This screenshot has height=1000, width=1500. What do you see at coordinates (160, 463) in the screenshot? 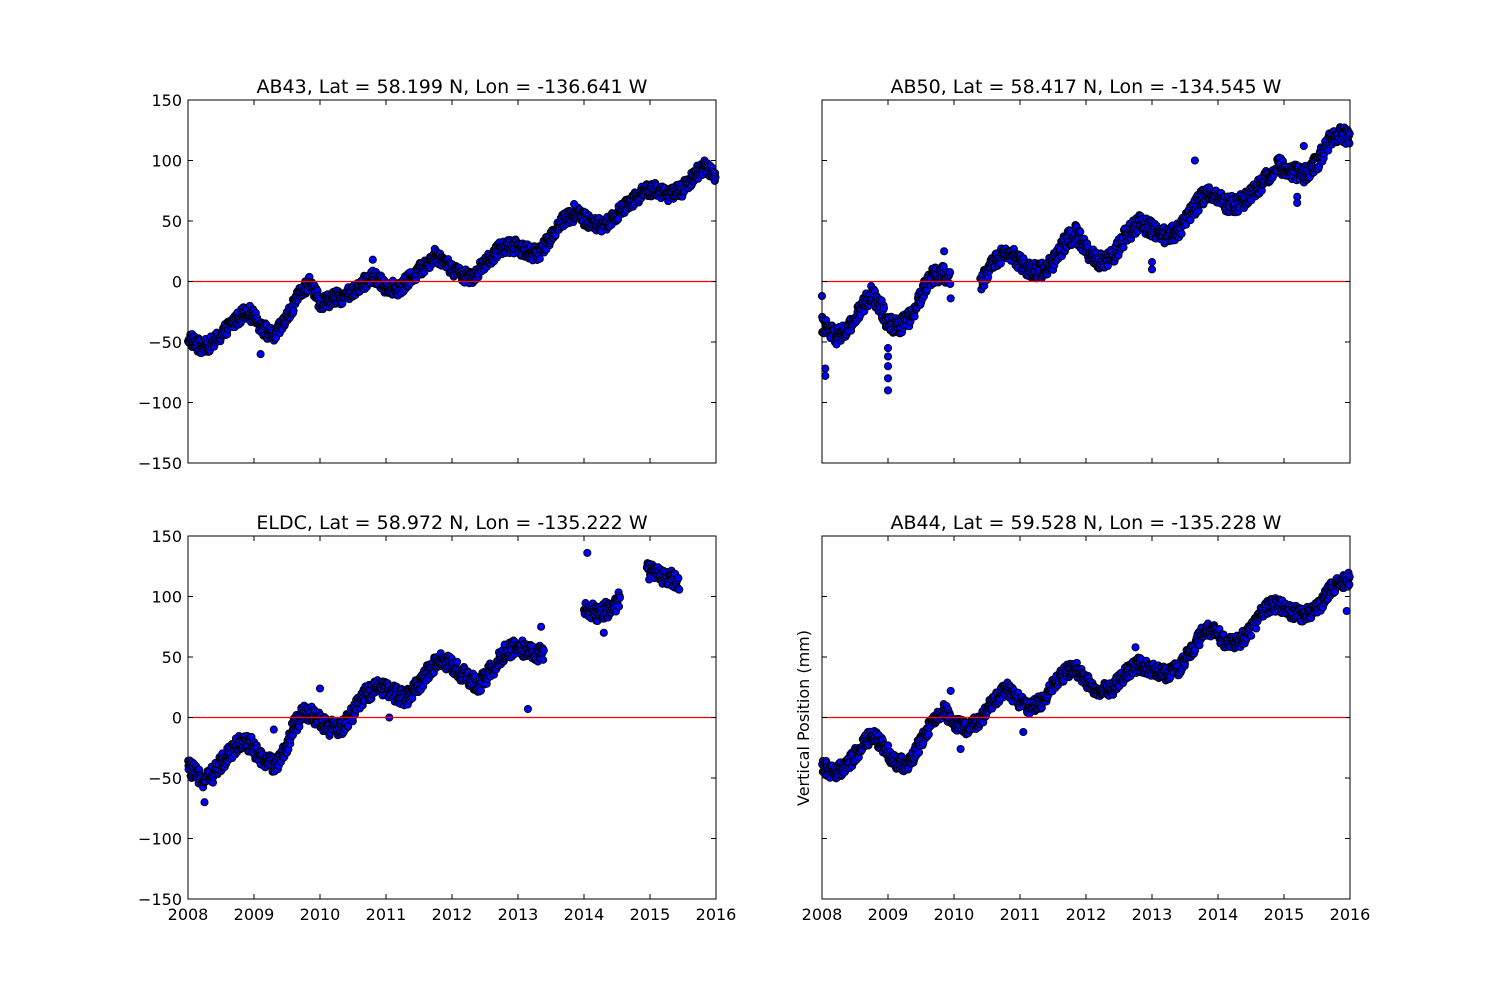
I see `y-tick-label: −150` at bounding box center [160, 463].